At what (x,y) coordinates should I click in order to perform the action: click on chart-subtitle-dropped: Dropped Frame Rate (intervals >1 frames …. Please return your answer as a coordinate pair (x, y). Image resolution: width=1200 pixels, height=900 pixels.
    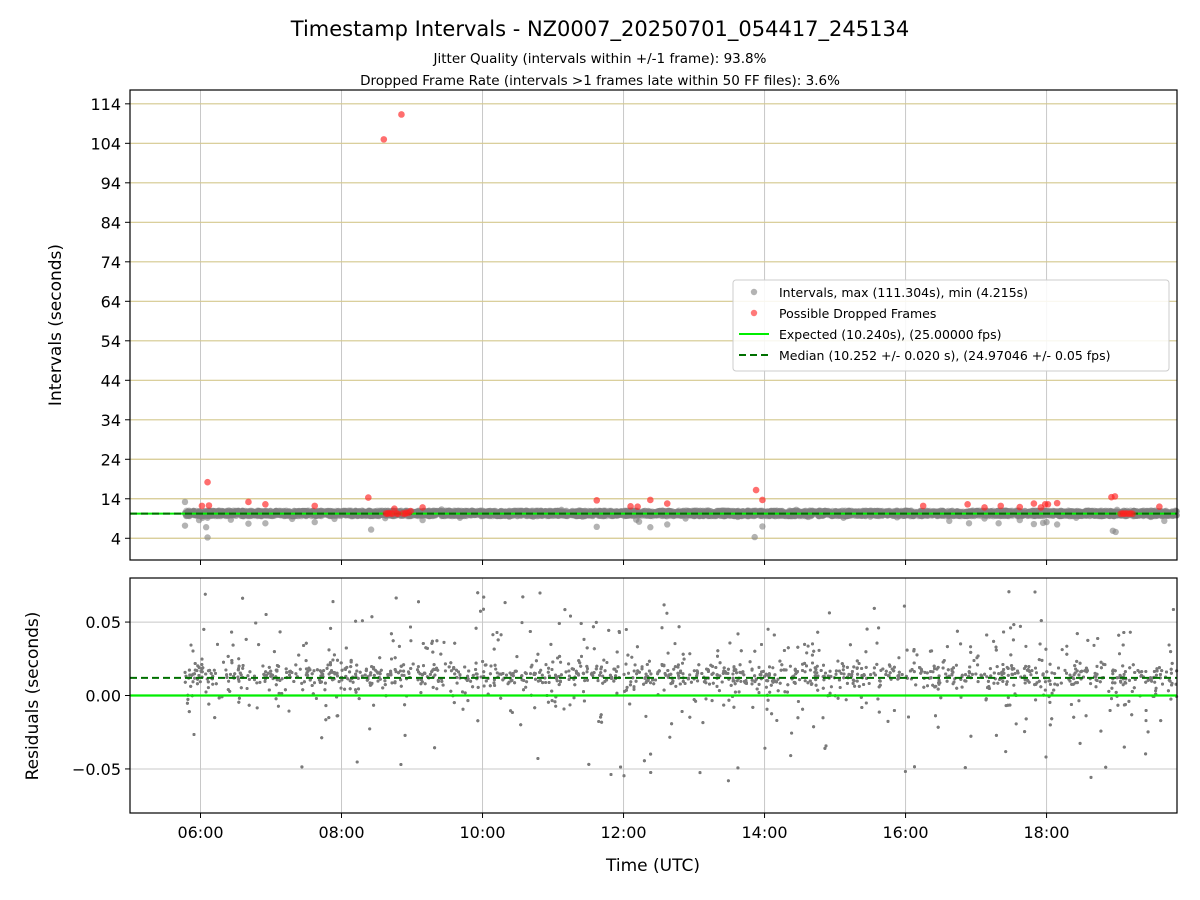
    Looking at the image, I should click on (600, 81).